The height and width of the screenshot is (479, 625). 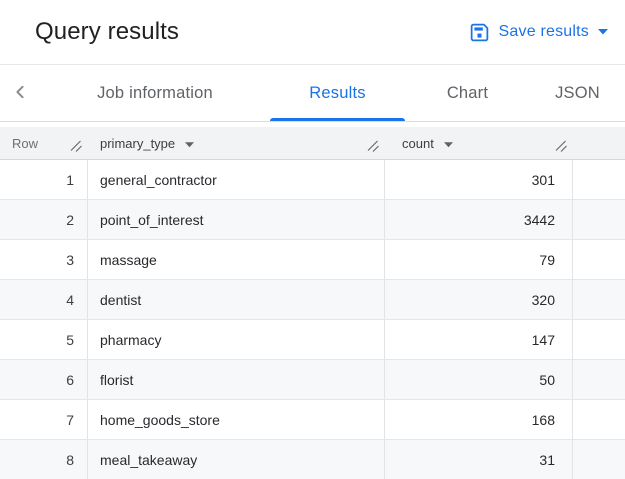 I want to click on row-number-cell: 5, so click(x=44, y=339).